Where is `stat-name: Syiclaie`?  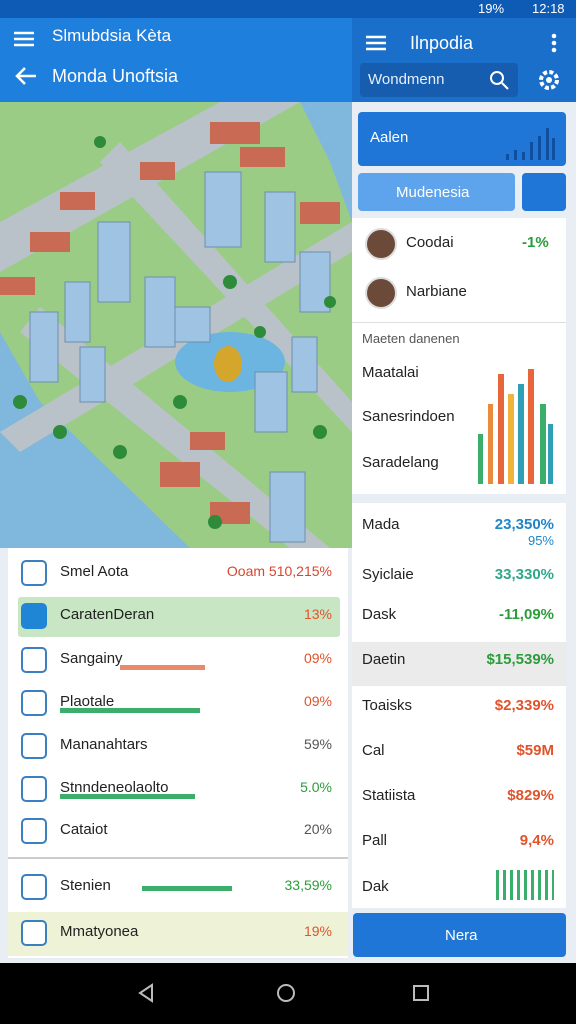 stat-name: Syiclaie is located at coordinates (388, 574).